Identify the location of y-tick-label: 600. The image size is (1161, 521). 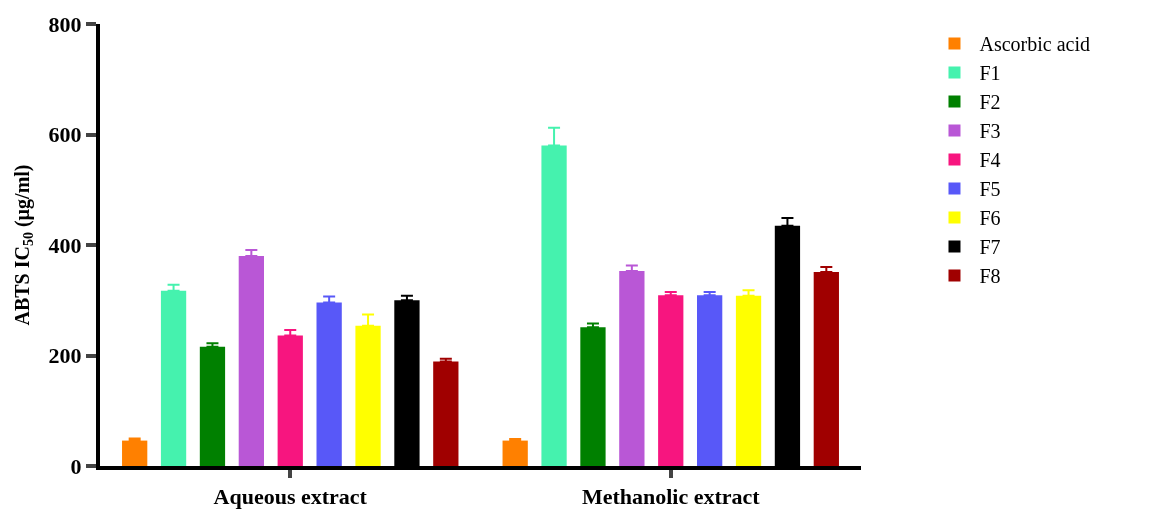
(65, 135).